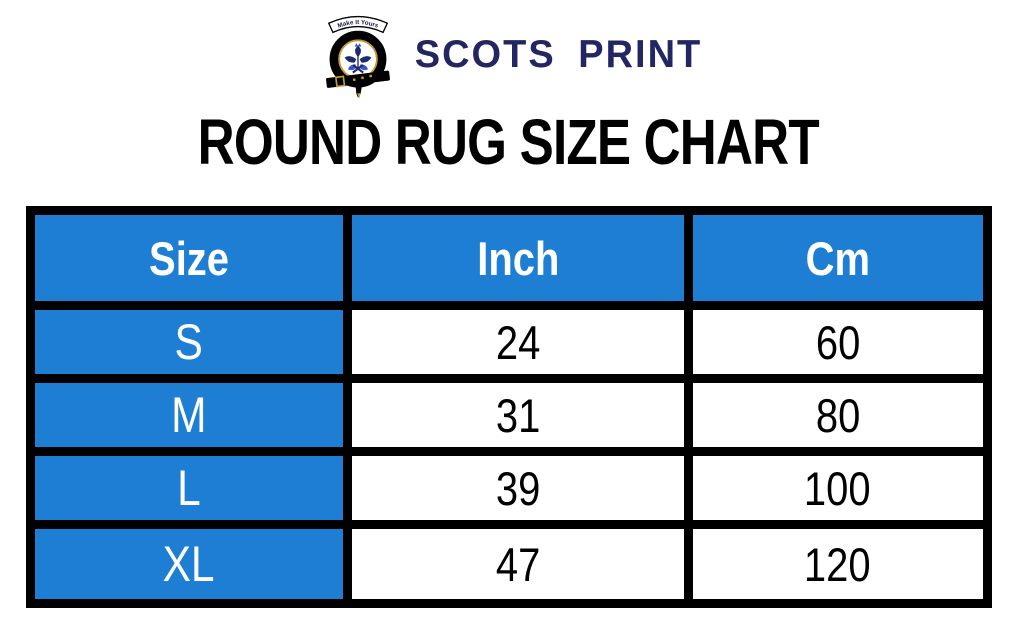 This screenshot has height=640, width=1017. Describe the element at coordinates (357, 84) in the screenshot. I see `belt-strap` at that location.